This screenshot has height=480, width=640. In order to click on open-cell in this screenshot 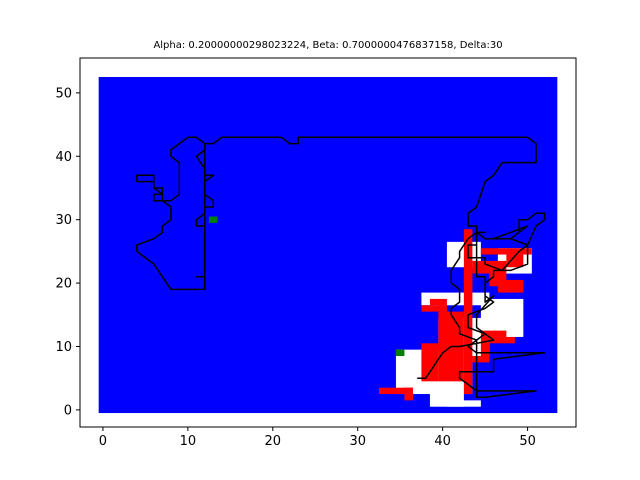, I will do `click(463, 403)`.